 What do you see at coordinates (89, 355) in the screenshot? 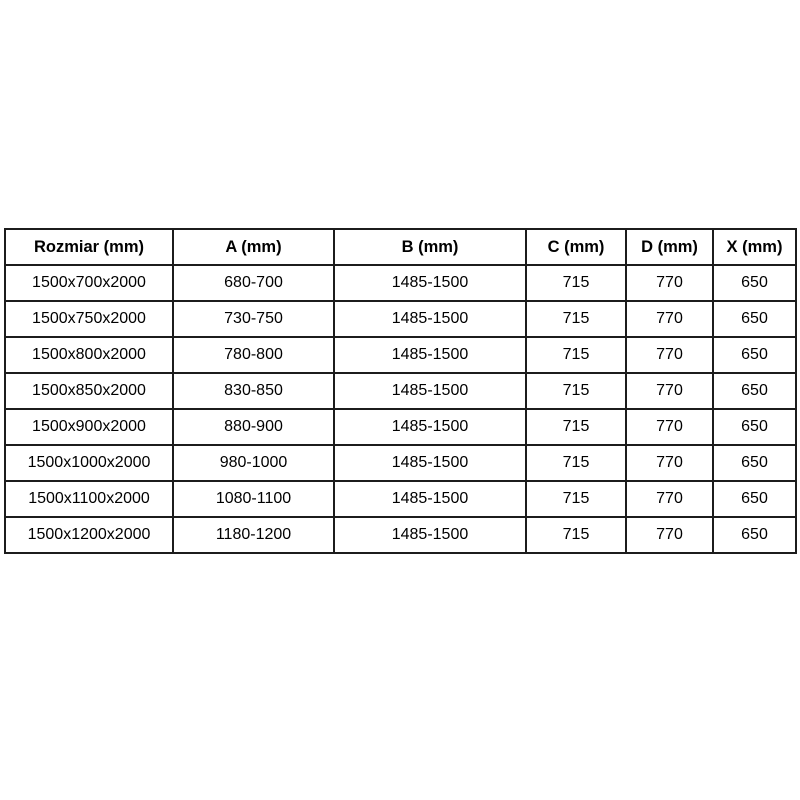
I see `table-cell: 1500x800x2000` at bounding box center [89, 355].